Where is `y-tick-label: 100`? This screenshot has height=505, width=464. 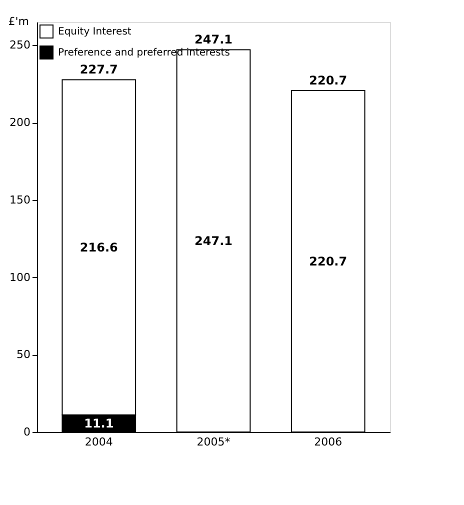
y-tick-label: 100 is located at coordinates (20, 277).